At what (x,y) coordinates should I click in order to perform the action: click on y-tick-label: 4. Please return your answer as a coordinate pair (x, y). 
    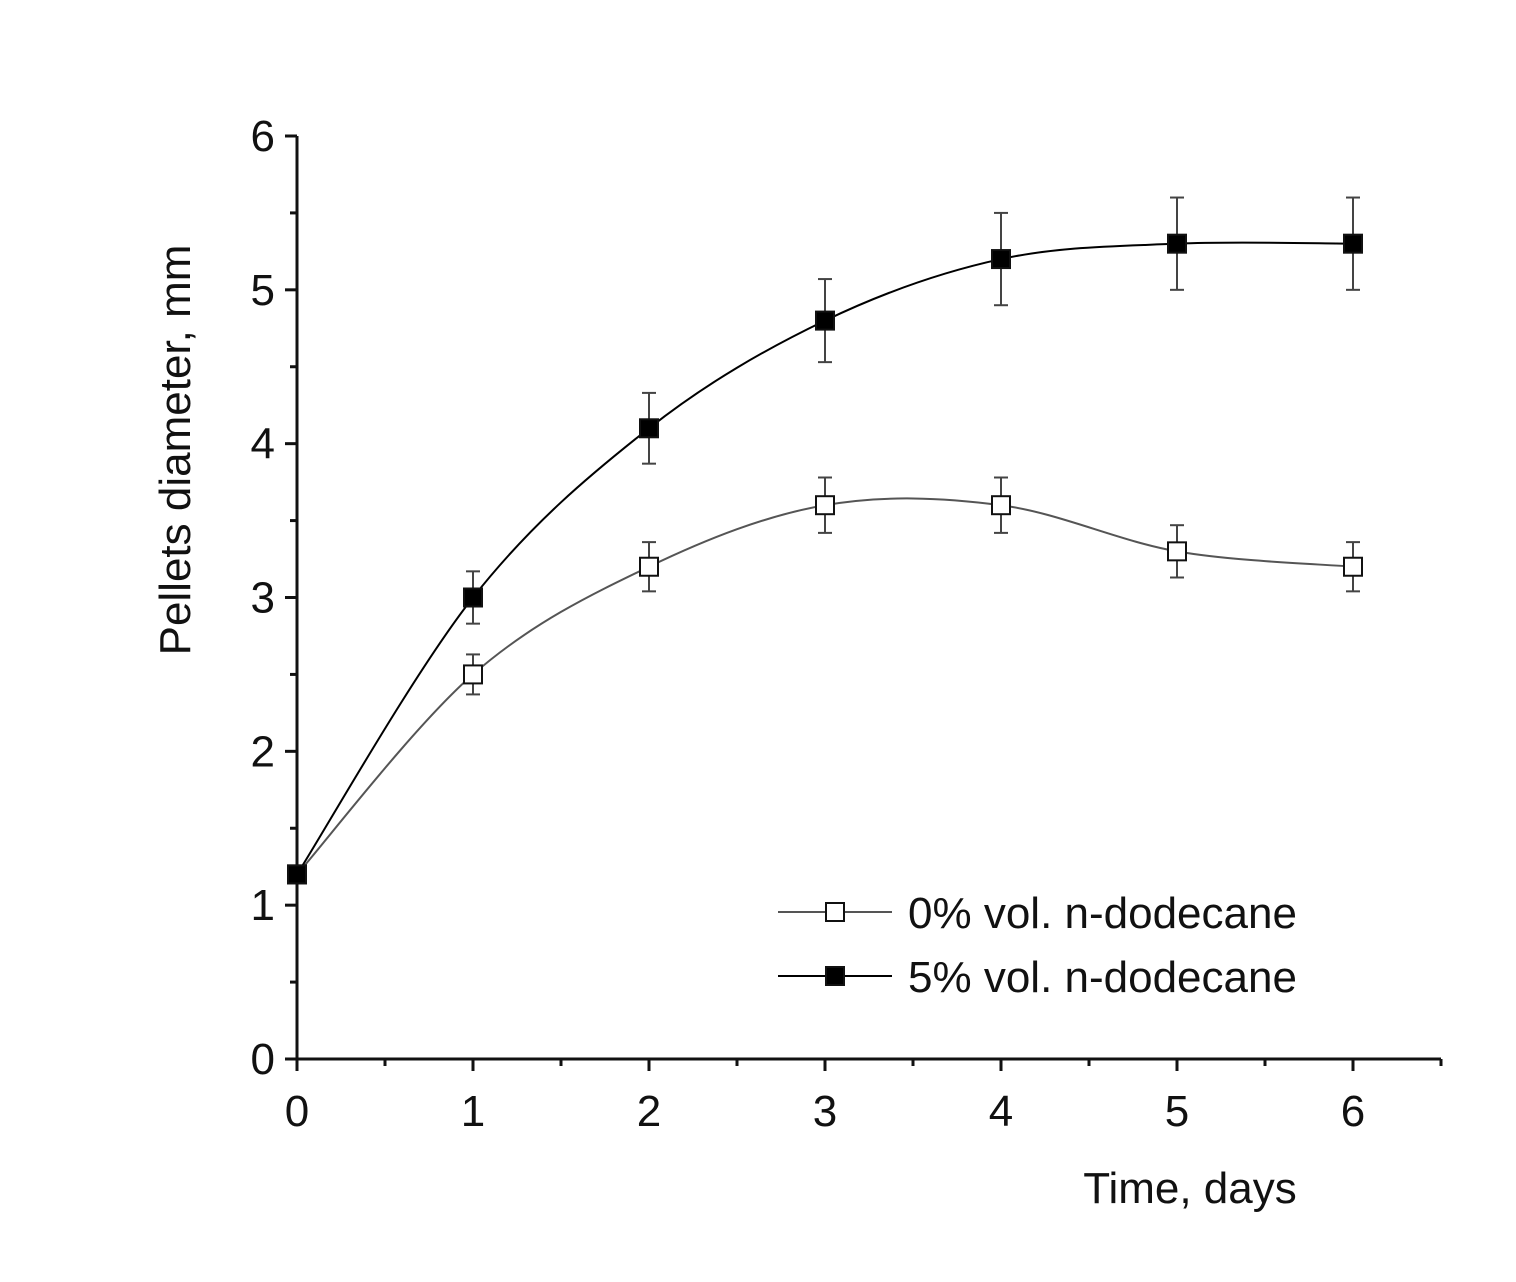
    Looking at the image, I should click on (263, 444).